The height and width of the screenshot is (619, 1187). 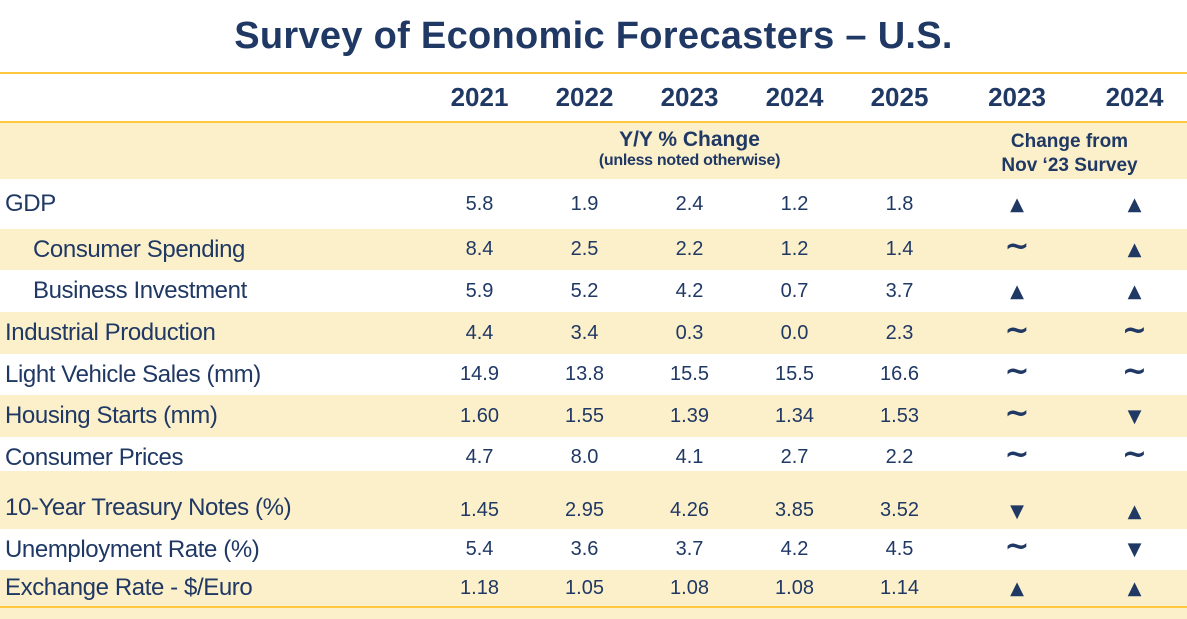 What do you see at coordinates (584, 415) in the screenshot?
I see `value-cell: 1.55` at bounding box center [584, 415].